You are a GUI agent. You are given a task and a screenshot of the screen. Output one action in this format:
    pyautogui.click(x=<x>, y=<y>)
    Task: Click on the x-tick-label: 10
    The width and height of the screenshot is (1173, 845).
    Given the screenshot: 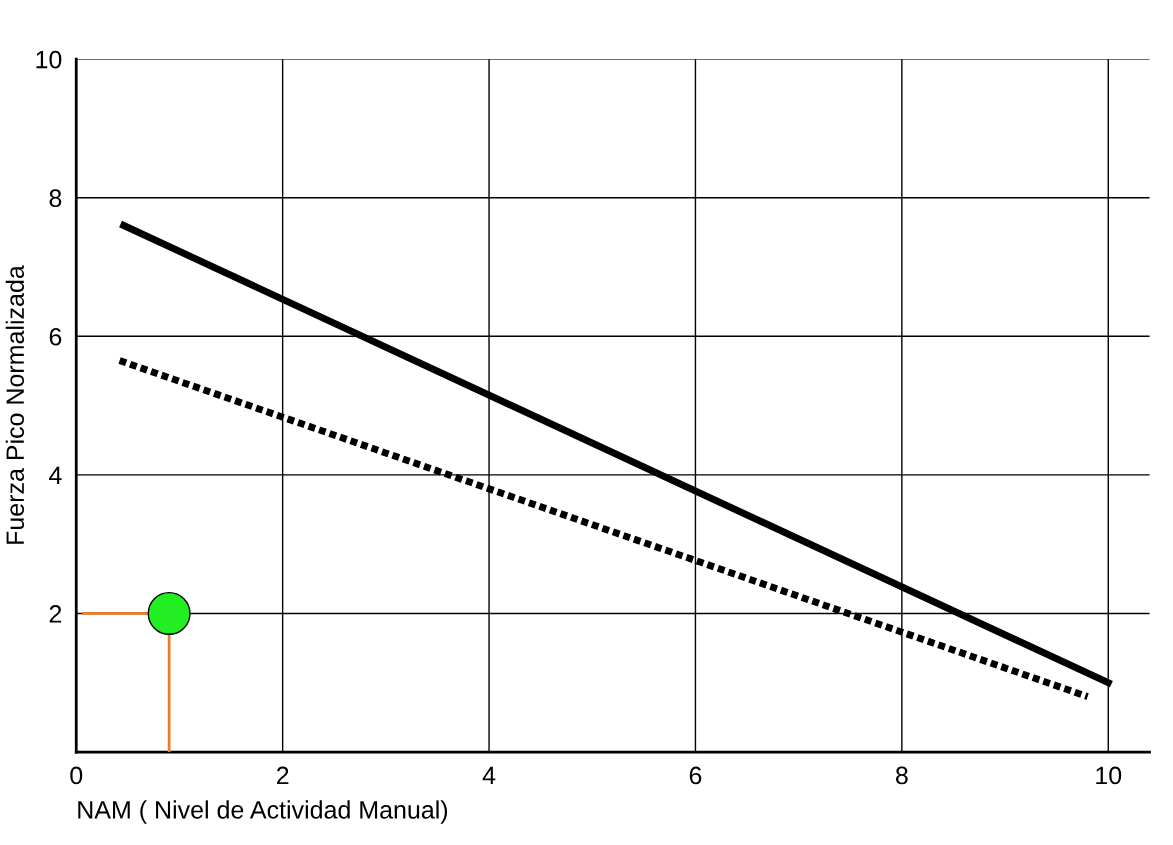 What is the action you would take?
    pyautogui.click(x=1109, y=775)
    